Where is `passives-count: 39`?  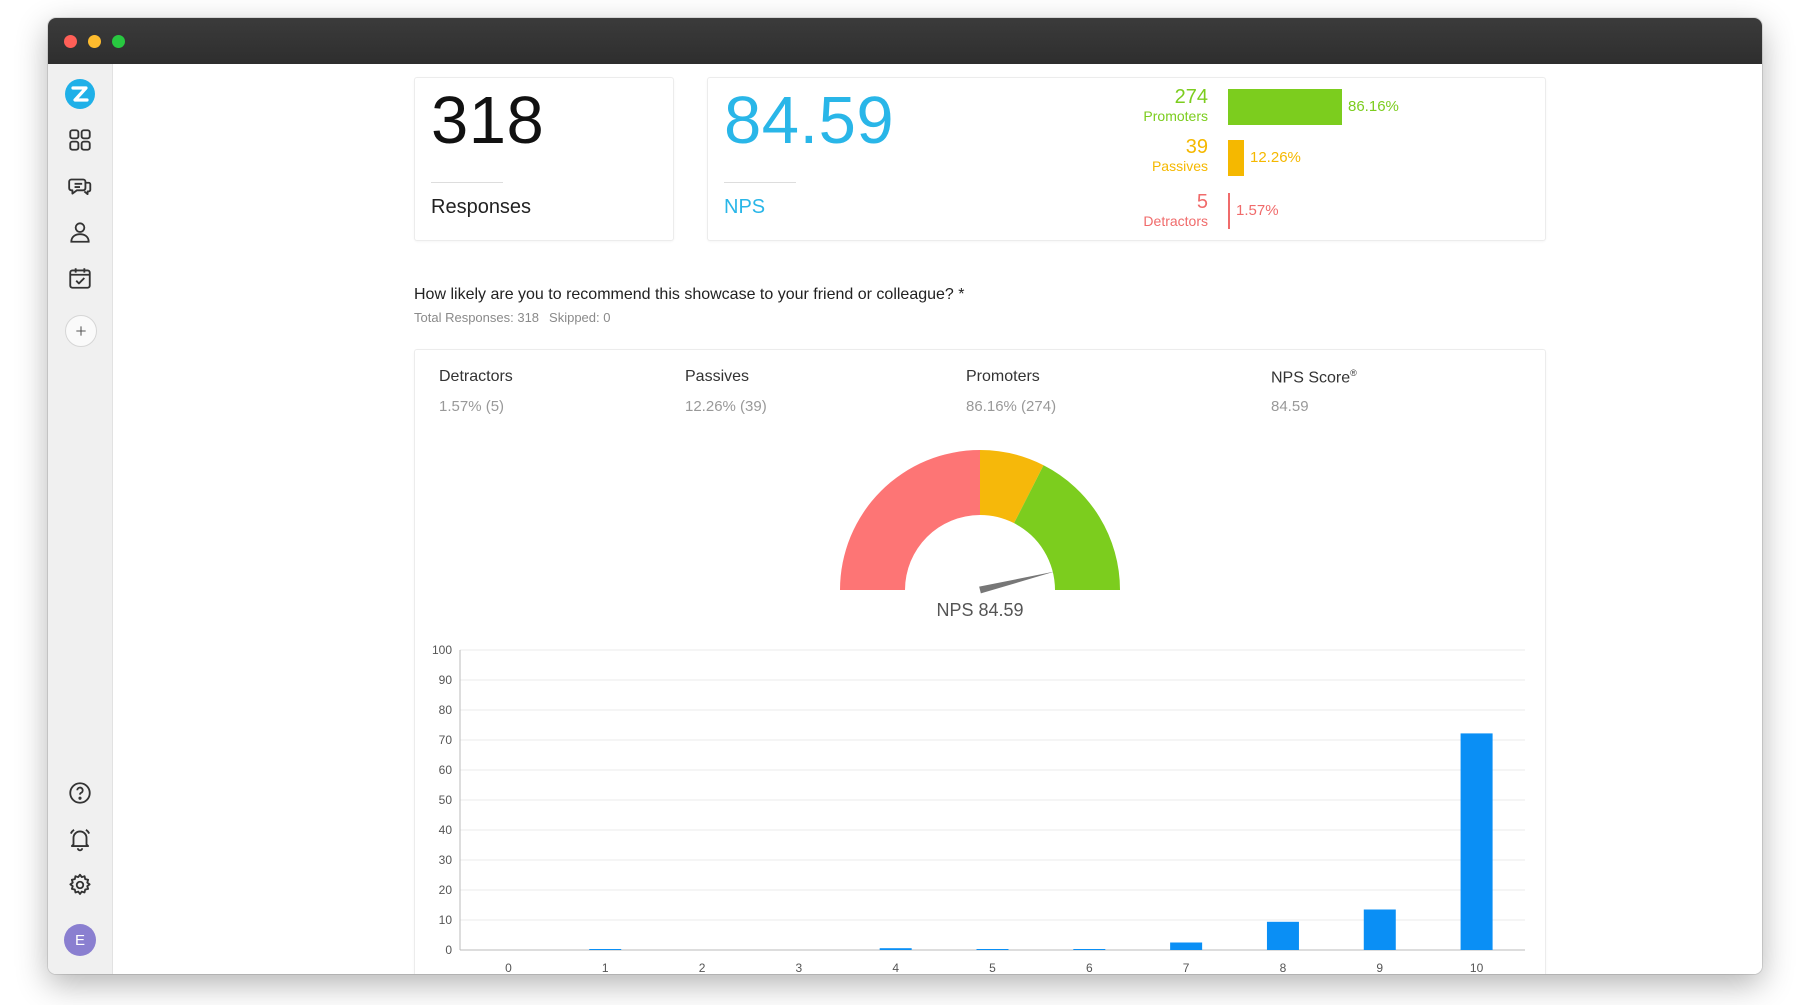
passives-count: 39 is located at coordinates (1196, 147).